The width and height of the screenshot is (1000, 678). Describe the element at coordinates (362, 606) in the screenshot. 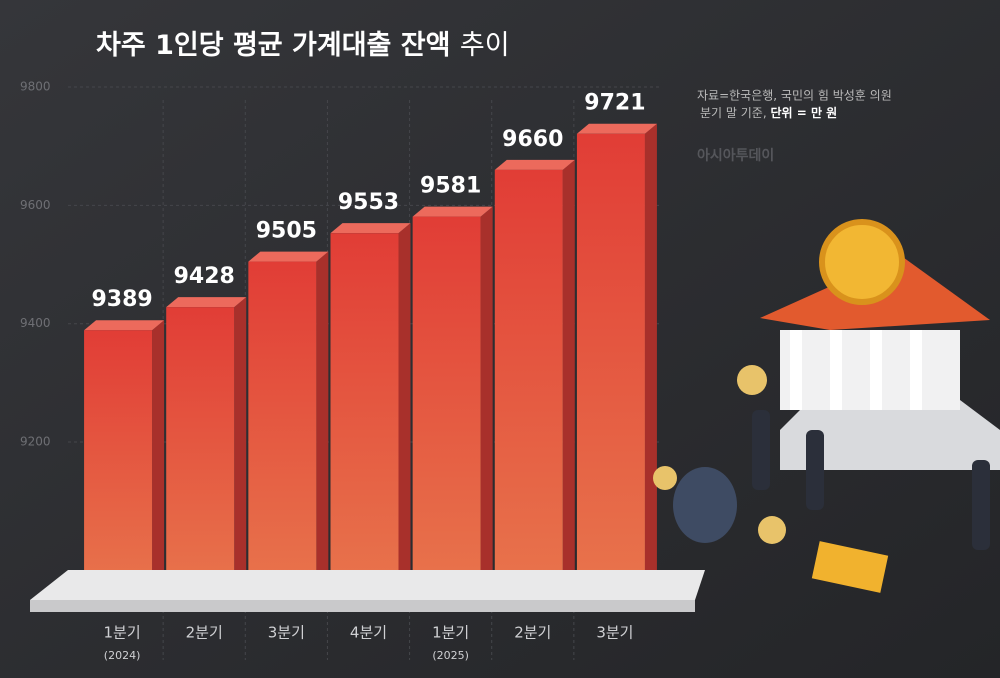

I see `platform-edge` at that location.